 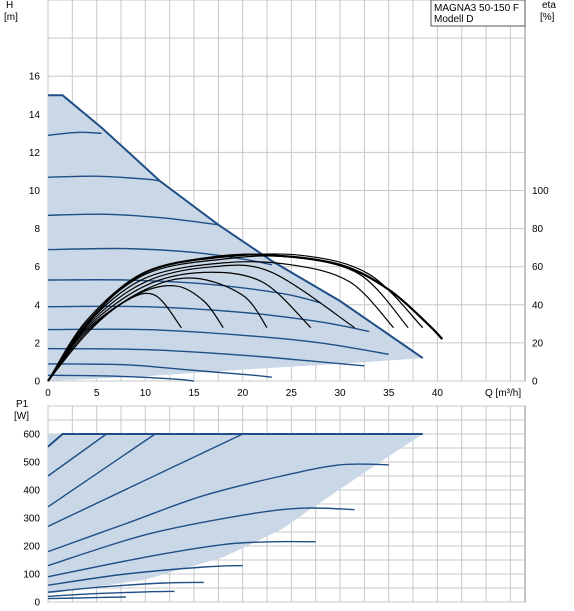 What do you see at coordinates (438, 393) in the screenshot?
I see `x-tick-label: 40` at bounding box center [438, 393].